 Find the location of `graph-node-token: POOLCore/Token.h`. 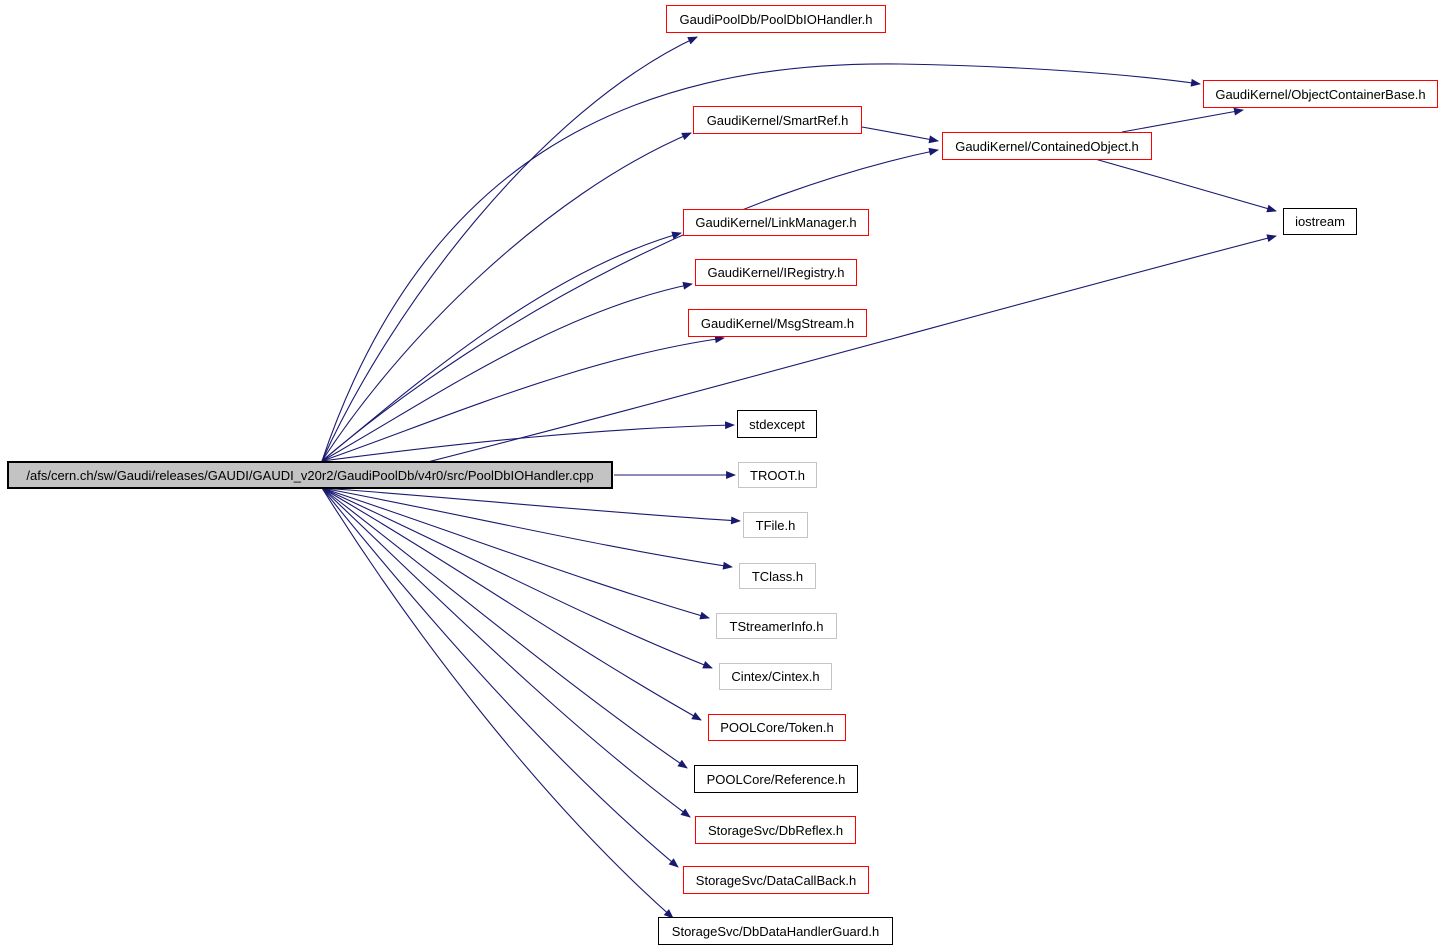

graph-node-token: POOLCore/Token.h is located at coordinates (777, 727).